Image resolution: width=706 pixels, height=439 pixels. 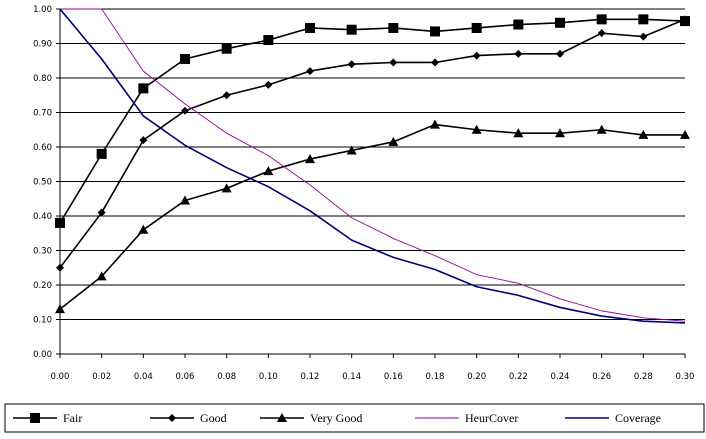 I want to click on legend-label: Fair, so click(x=72, y=418).